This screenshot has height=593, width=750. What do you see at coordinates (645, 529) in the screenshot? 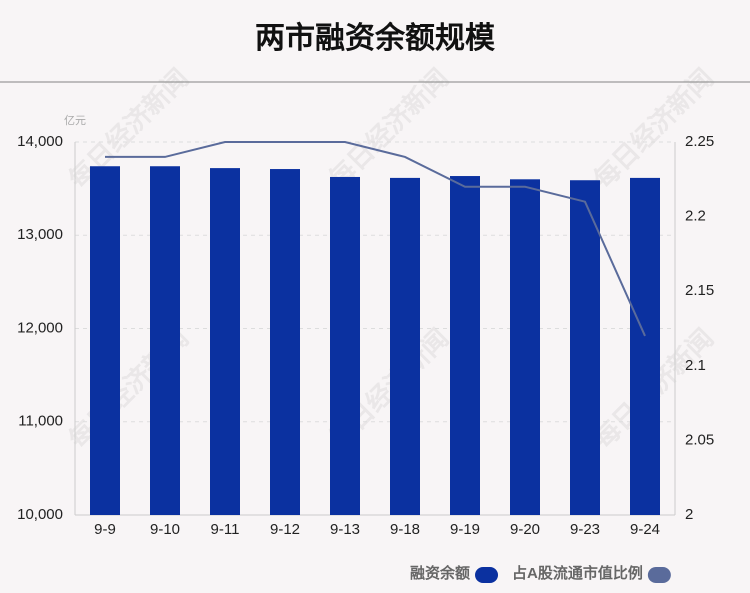
I see `x-tick-label: 9-24` at bounding box center [645, 529].